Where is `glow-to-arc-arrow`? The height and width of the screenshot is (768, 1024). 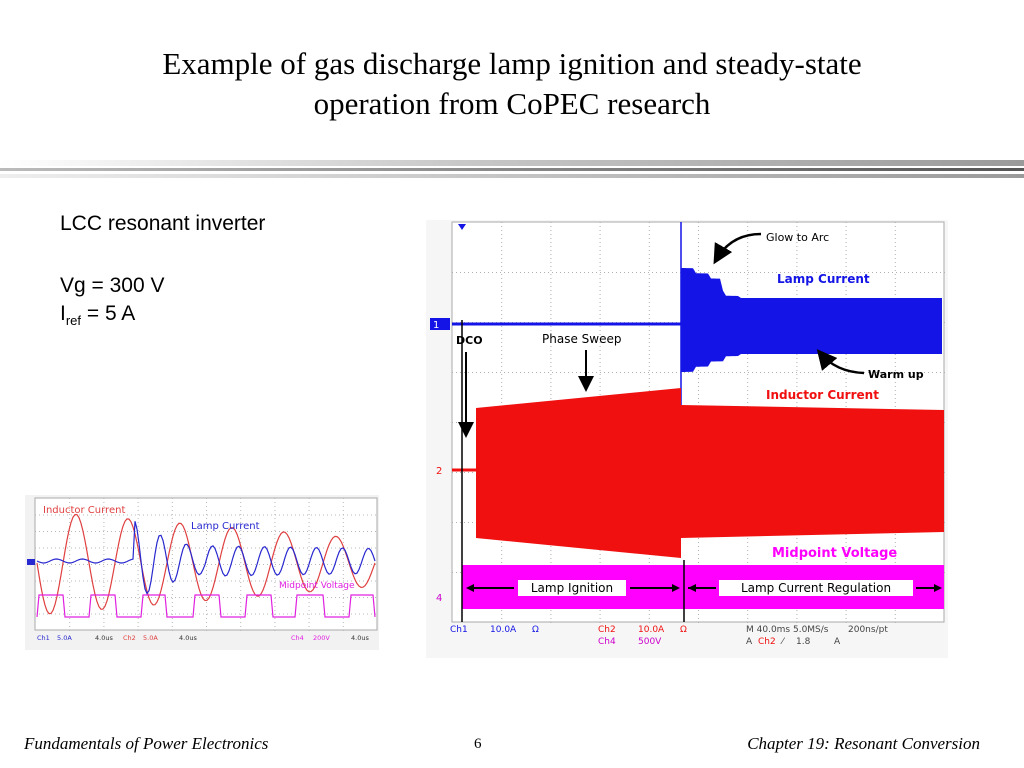
glow-to-arc-arrow is located at coordinates (737, 248).